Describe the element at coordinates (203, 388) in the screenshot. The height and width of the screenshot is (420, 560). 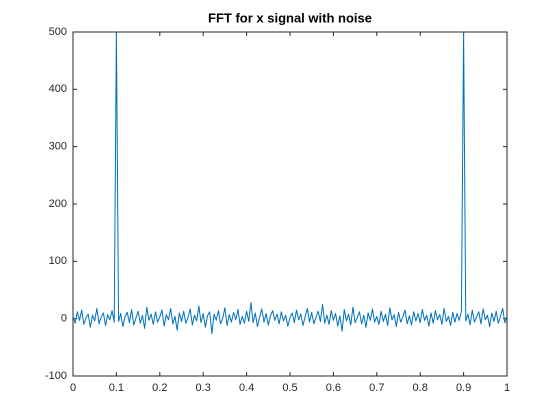
I see `x-tick-label: 0.3` at that location.